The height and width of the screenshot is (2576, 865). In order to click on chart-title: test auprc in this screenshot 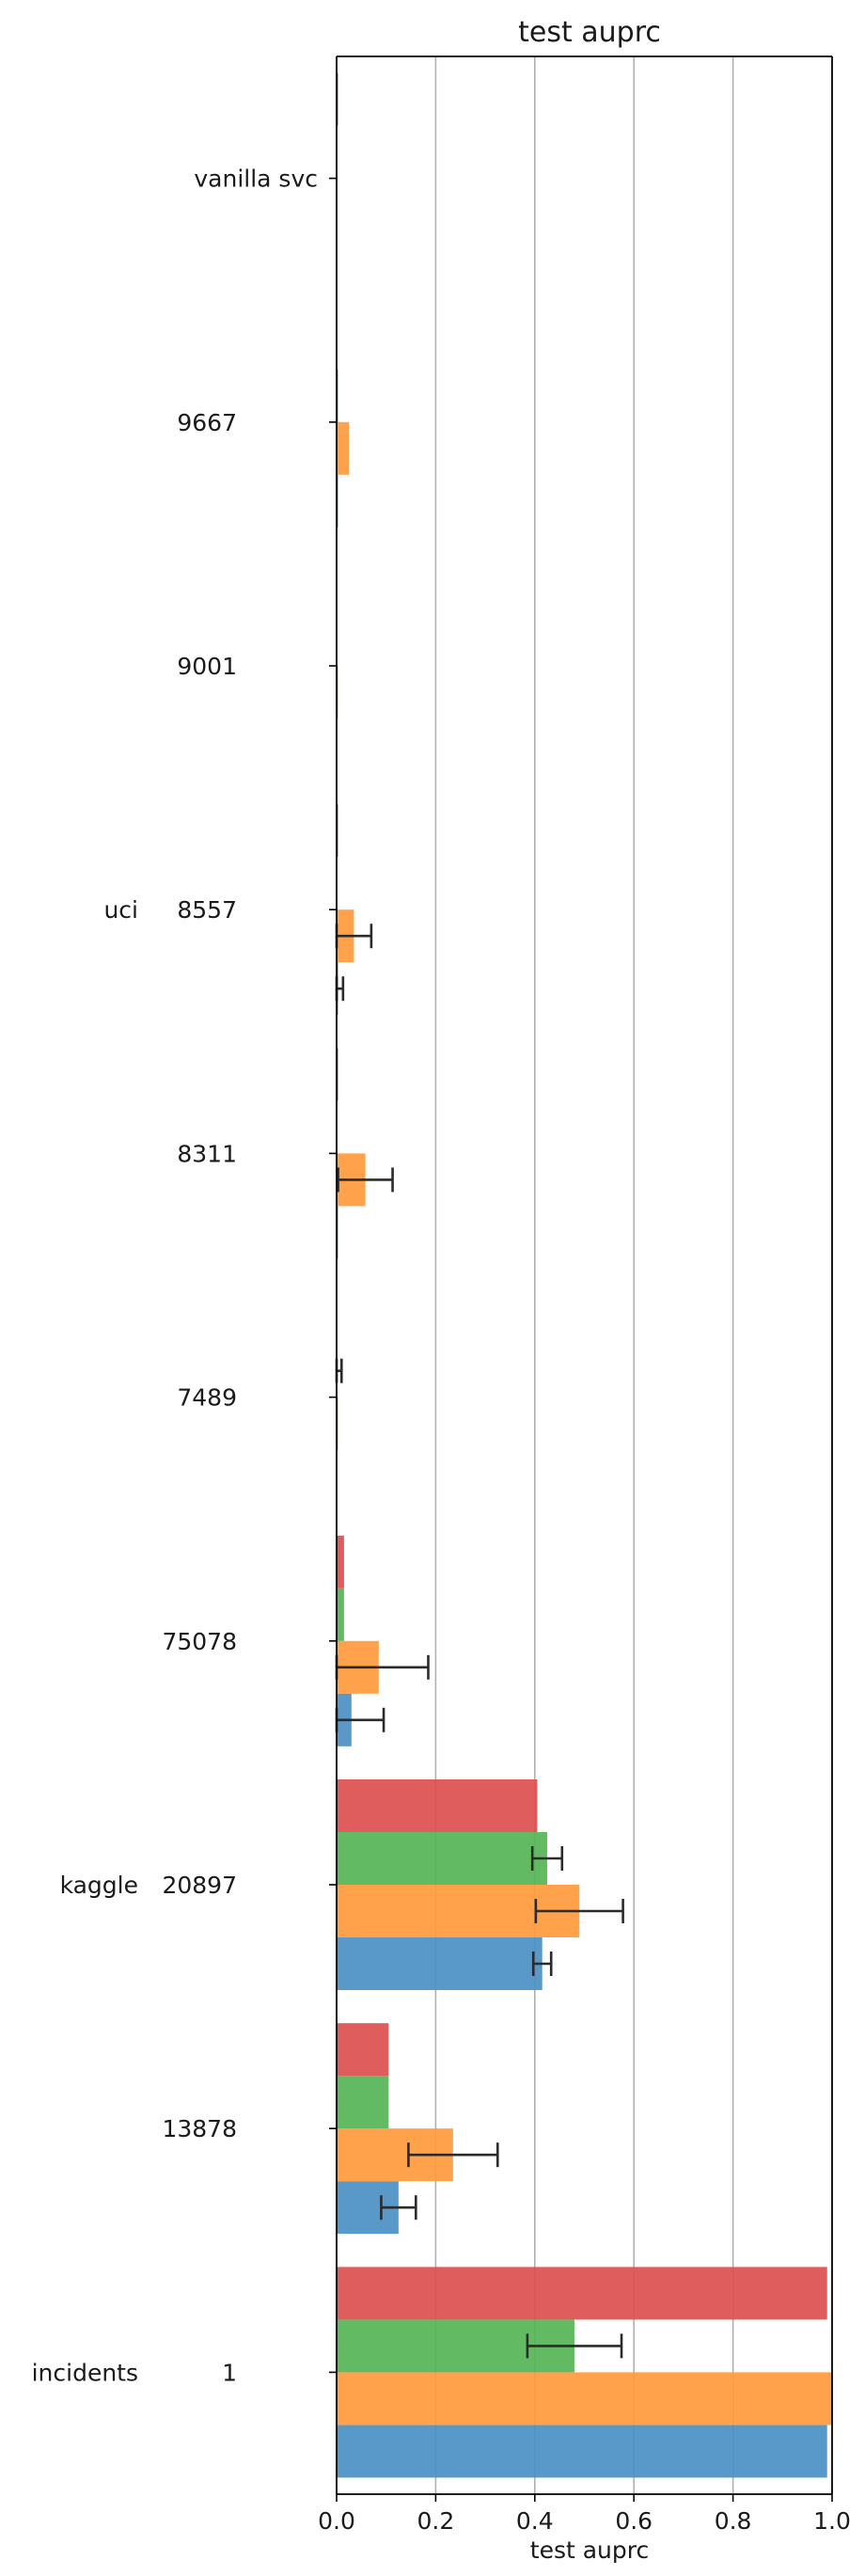, I will do `click(589, 32)`.